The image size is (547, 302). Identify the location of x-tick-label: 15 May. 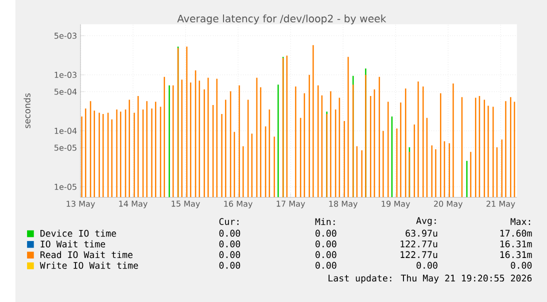
(186, 204).